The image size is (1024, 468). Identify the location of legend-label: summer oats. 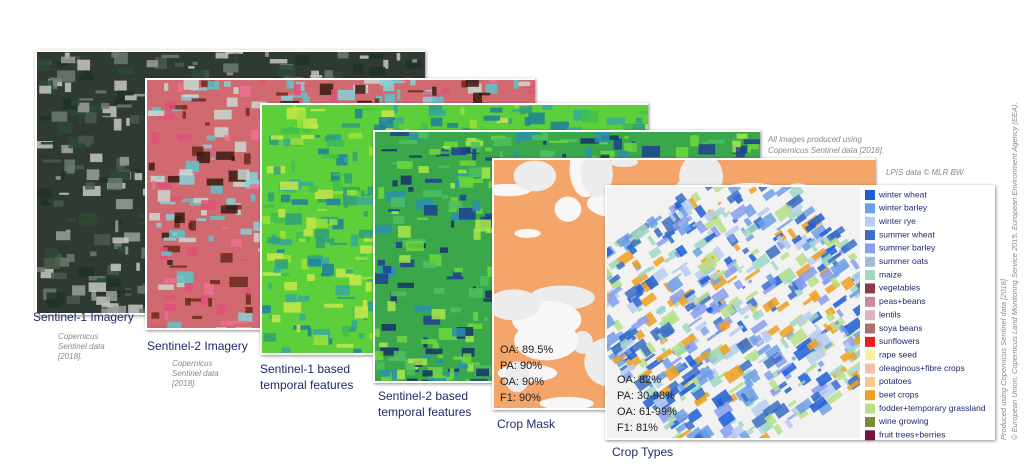
(903, 261).